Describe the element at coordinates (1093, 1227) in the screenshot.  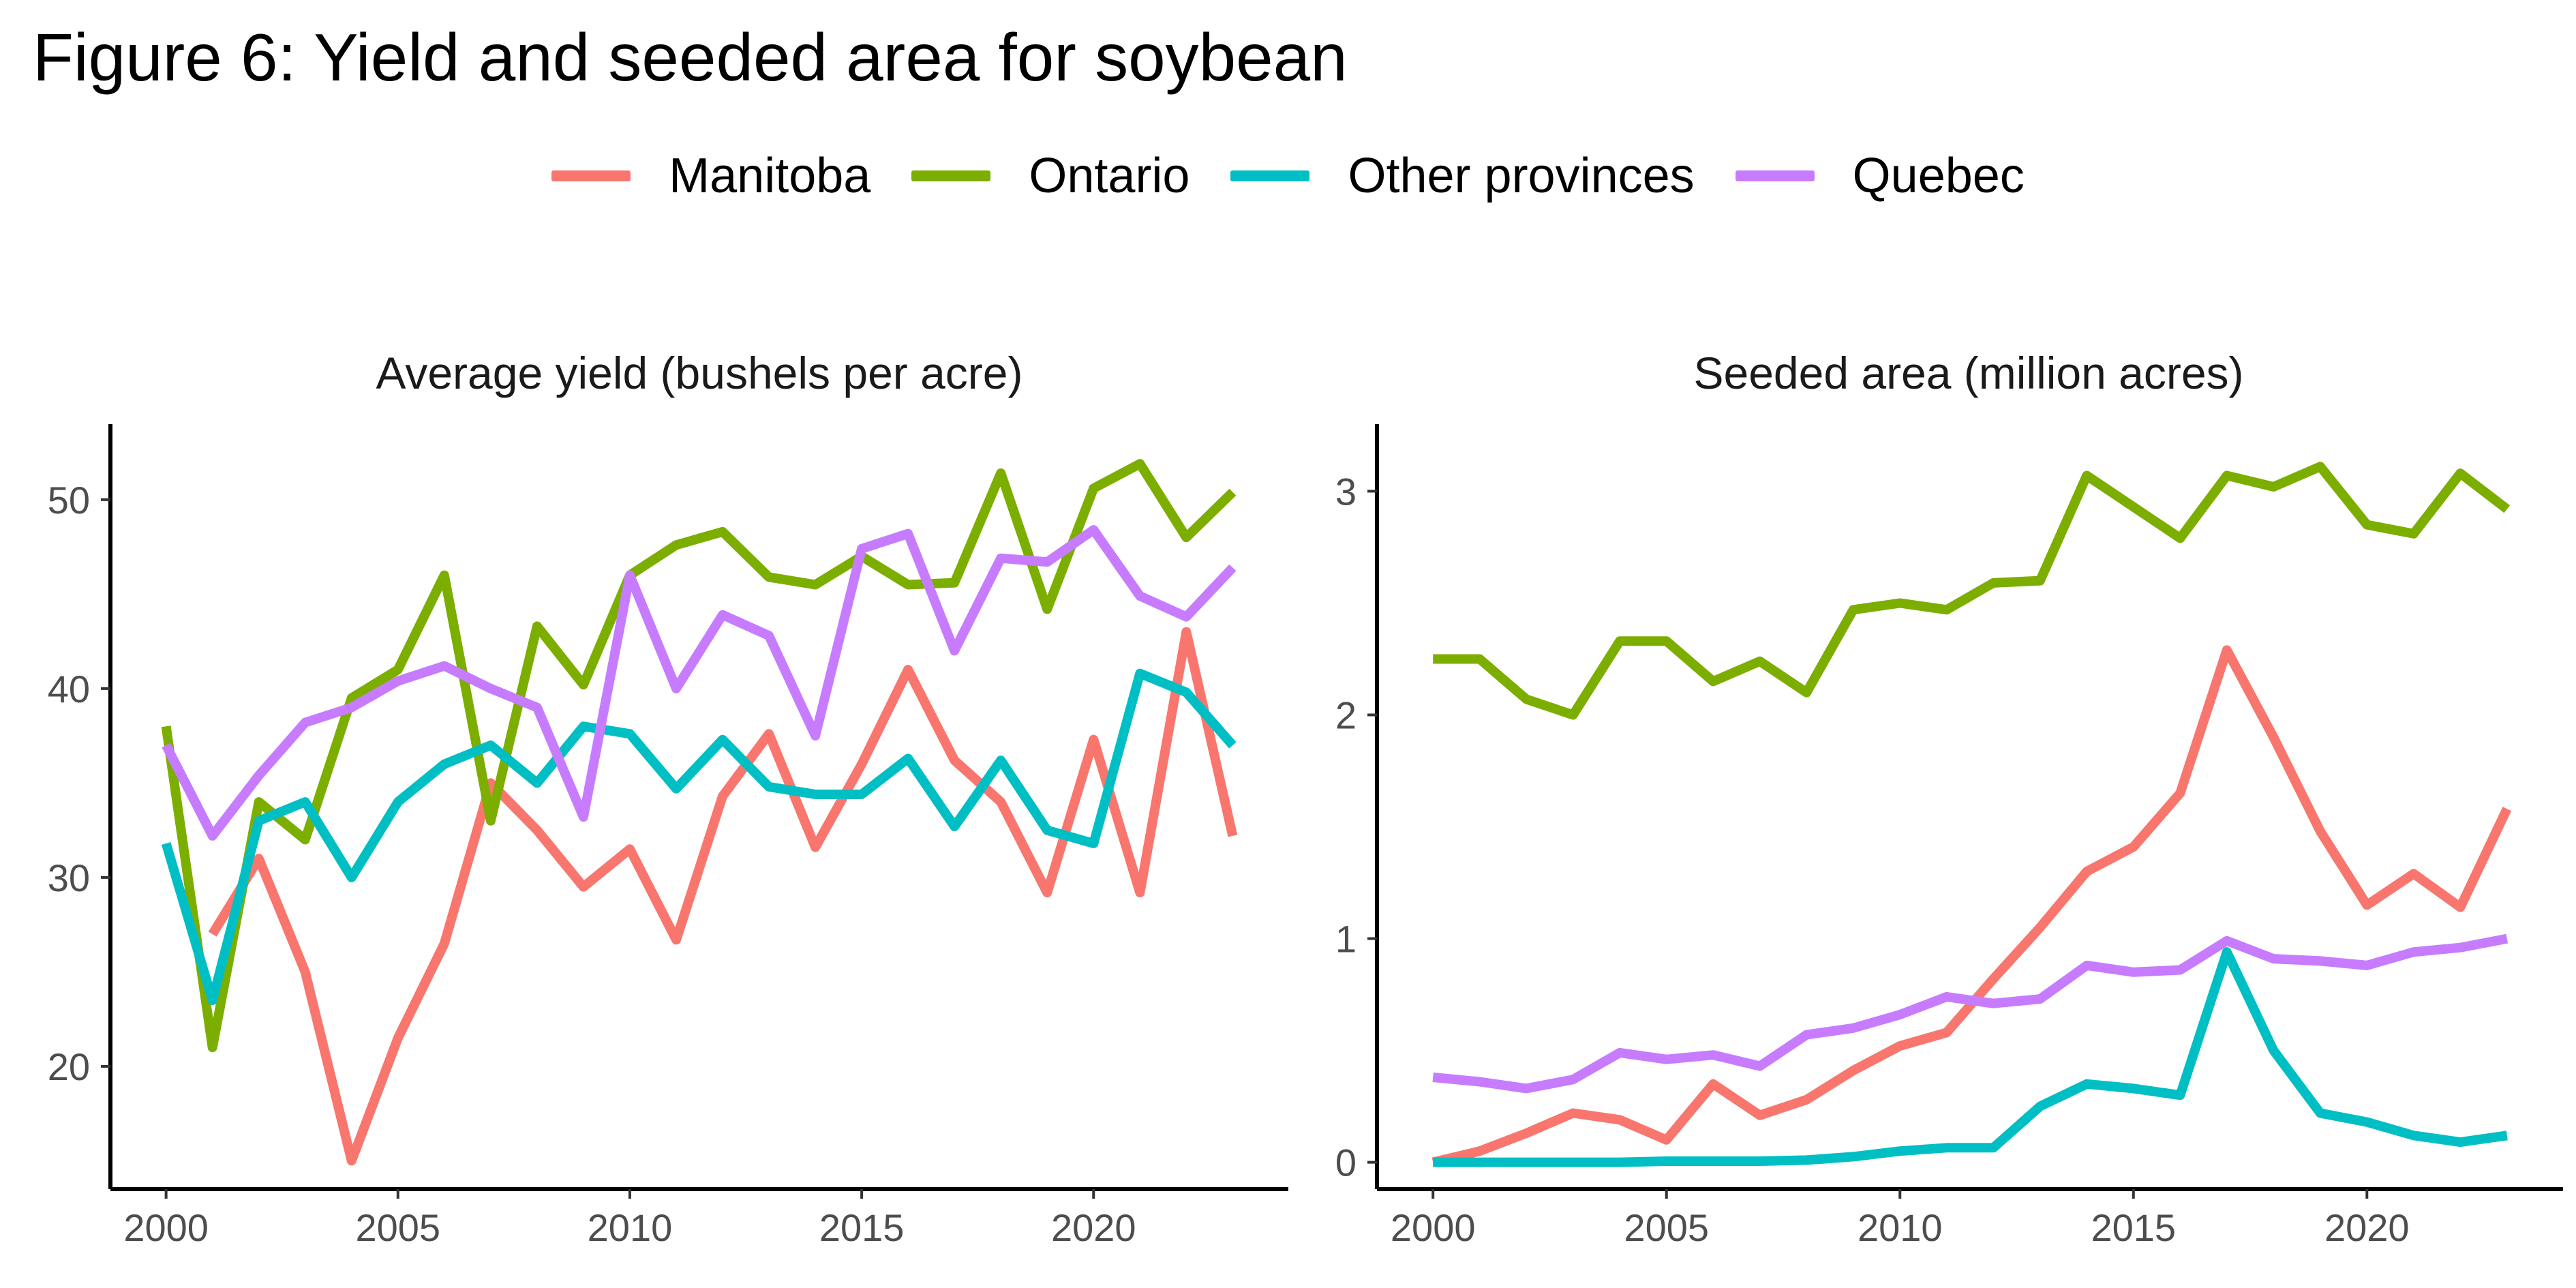
I see `yield-x-tick-label: 2020` at that location.